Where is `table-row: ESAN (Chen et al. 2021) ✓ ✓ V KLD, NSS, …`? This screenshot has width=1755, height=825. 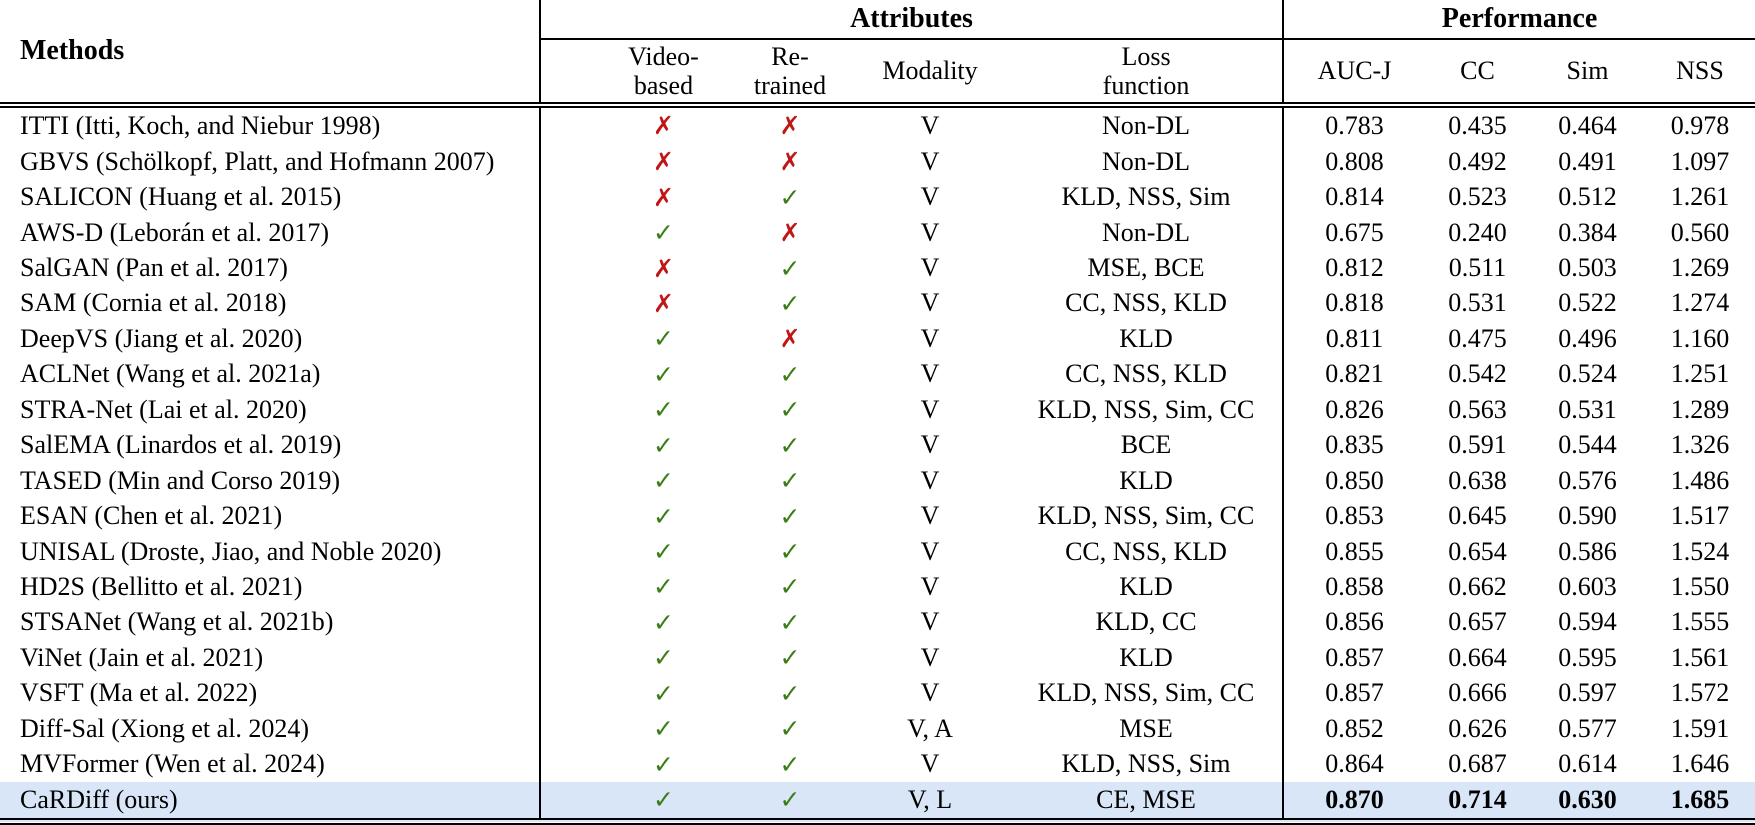 table-row: ESAN (Chen et al. 2021) ✓ ✓ V KLD, NSS, … is located at coordinates (877, 516).